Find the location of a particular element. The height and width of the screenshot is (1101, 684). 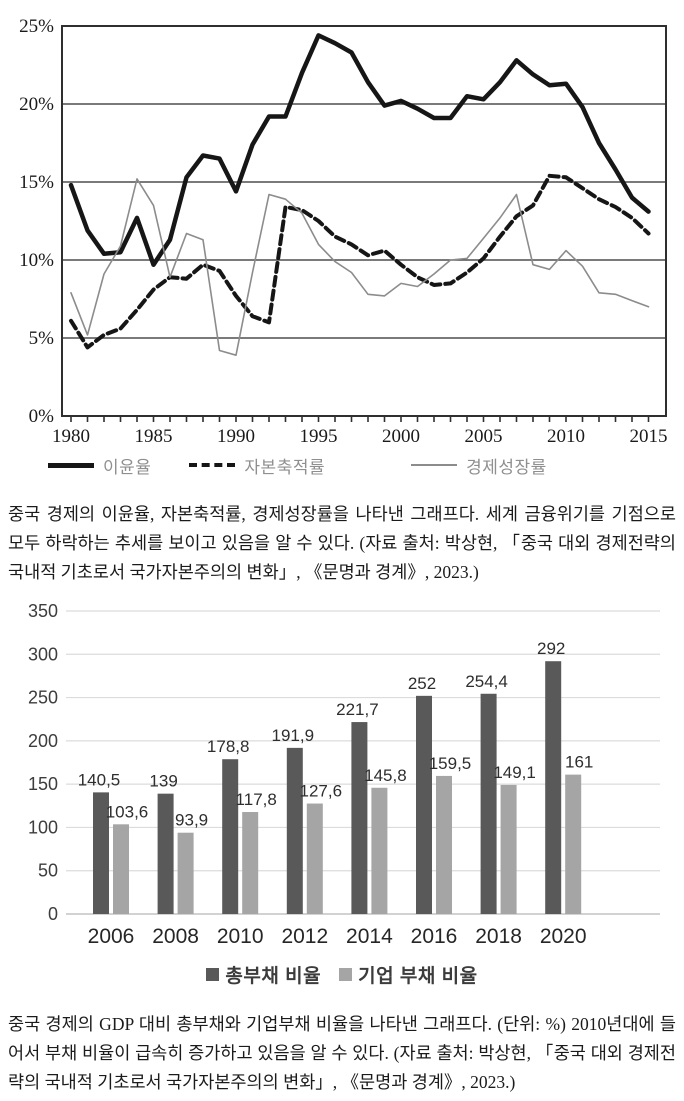

legend-label-total-debt-ratio: 총부채 비율 is located at coordinates (273, 976).